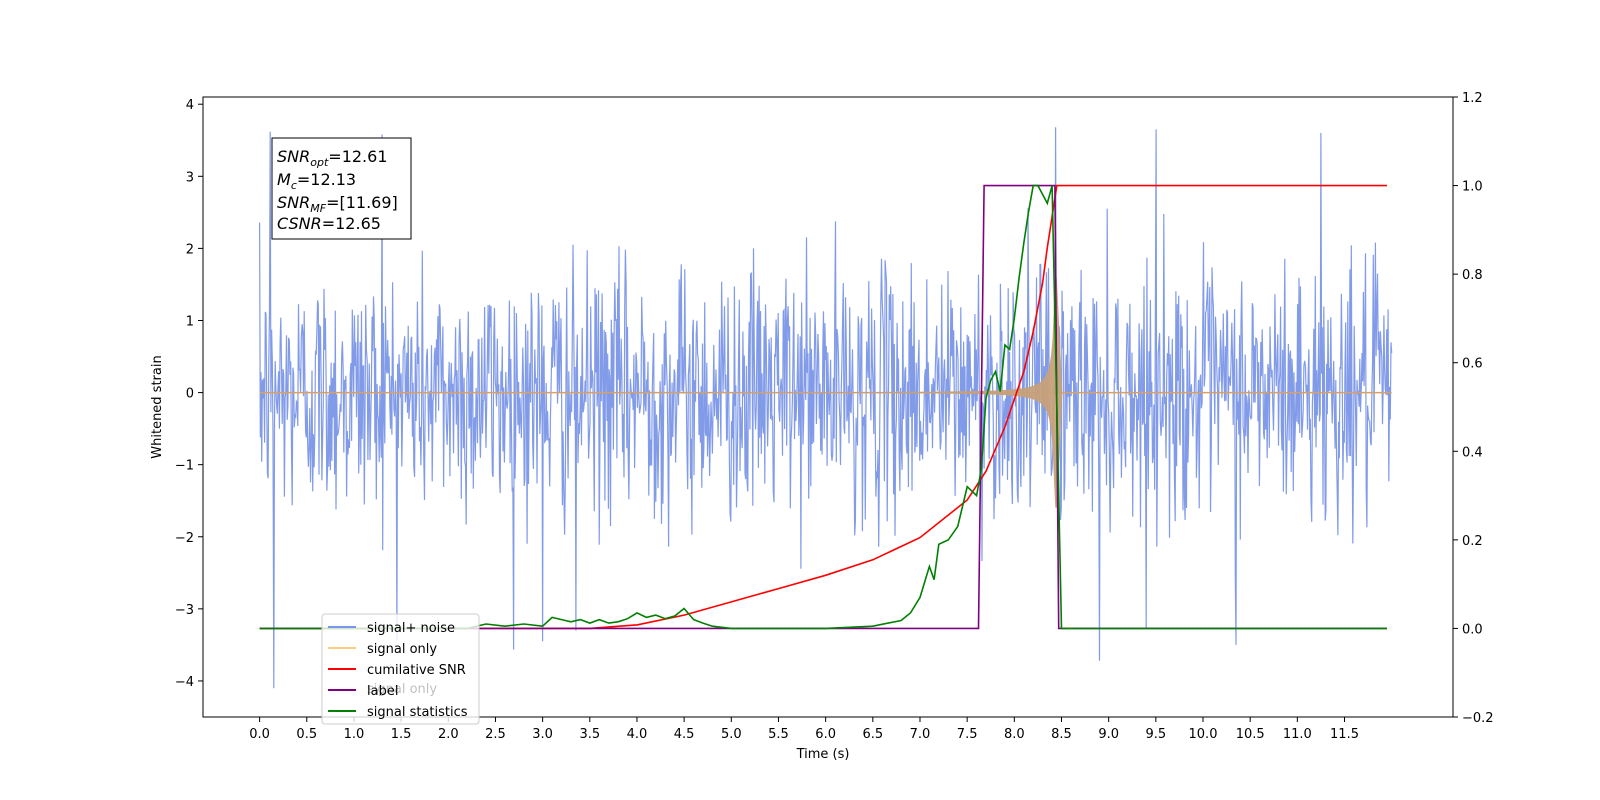  I want to click on y-tick-label: 1, so click(190, 321).